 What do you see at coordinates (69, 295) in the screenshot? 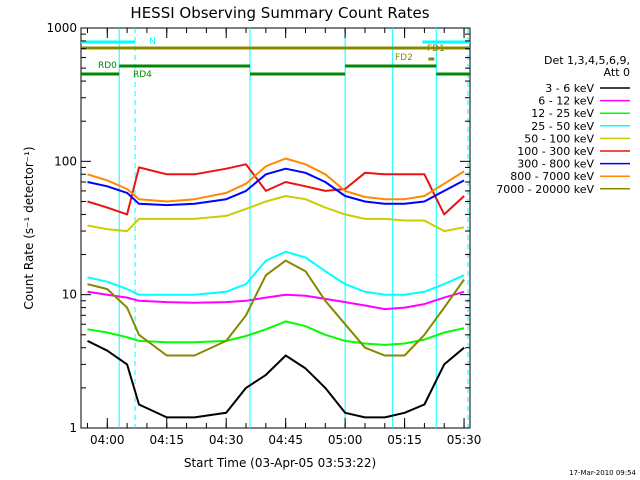
I see `y-tick-label: 10` at bounding box center [69, 295].